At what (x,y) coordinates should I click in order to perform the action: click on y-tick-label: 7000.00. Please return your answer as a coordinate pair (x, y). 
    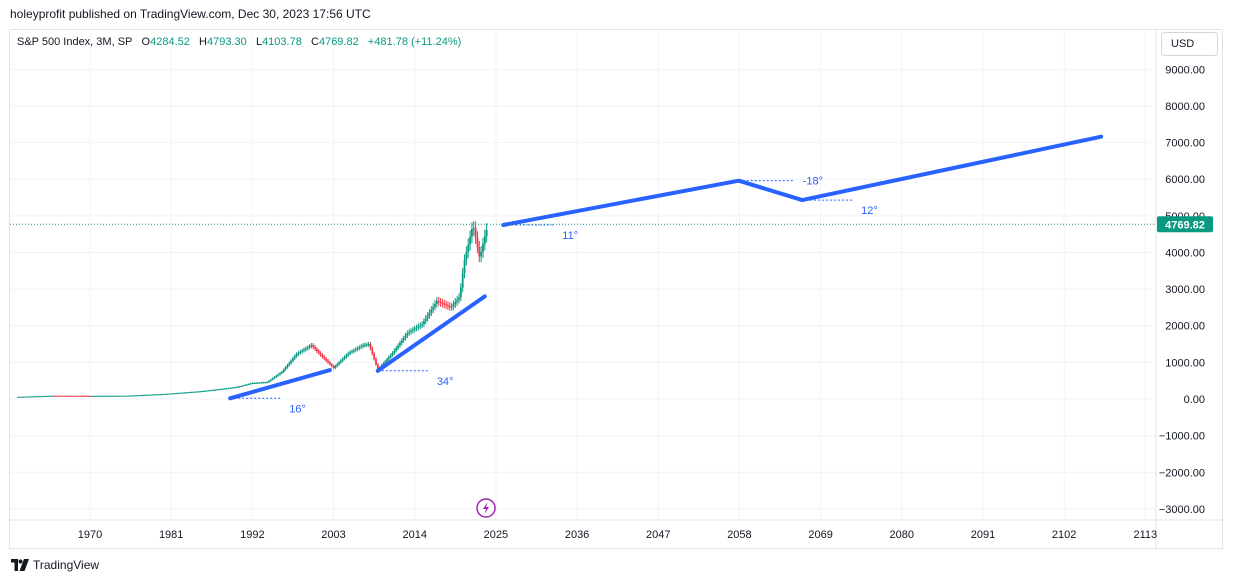
    Looking at the image, I should click on (1185, 144).